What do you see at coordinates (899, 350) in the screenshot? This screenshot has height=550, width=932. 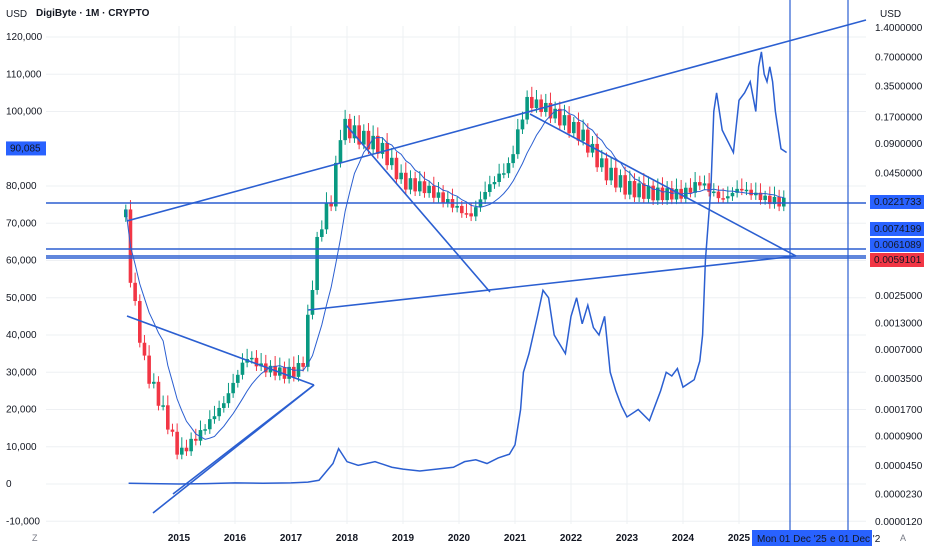 I see `right-tick-label: 0.0007000` at bounding box center [899, 350].